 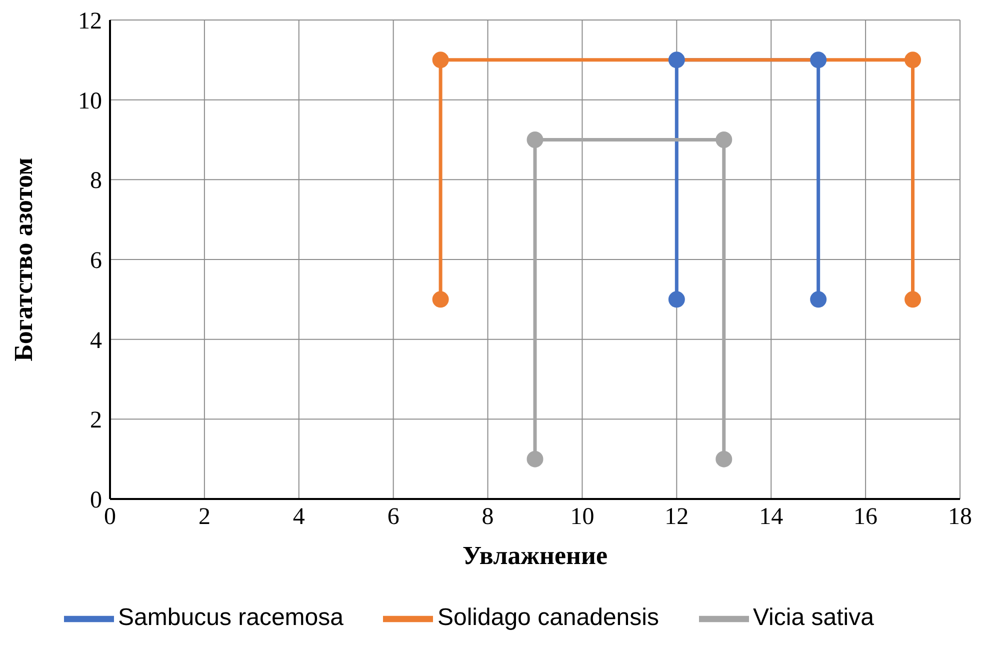 What do you see at coordinates (90, 21) in the screenshot?
I see `y-tick-label: 12` at bounding box center [90, 21].